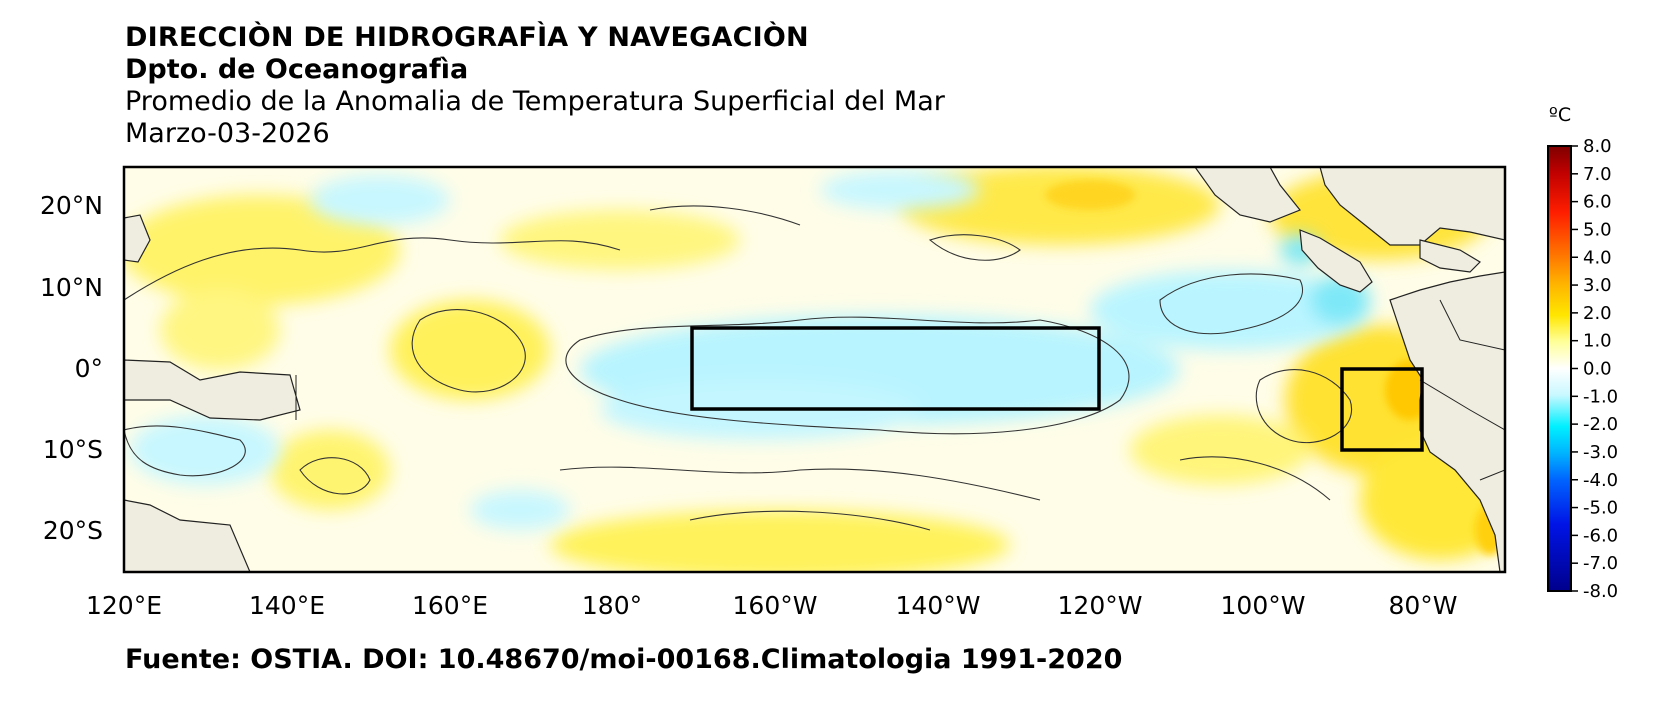 The height and width of the screenshot is (703, 1665). Describe the element at coordinates (1422, 605) in the screenshot. I see `lon-tick-label: 80°W` at that location.